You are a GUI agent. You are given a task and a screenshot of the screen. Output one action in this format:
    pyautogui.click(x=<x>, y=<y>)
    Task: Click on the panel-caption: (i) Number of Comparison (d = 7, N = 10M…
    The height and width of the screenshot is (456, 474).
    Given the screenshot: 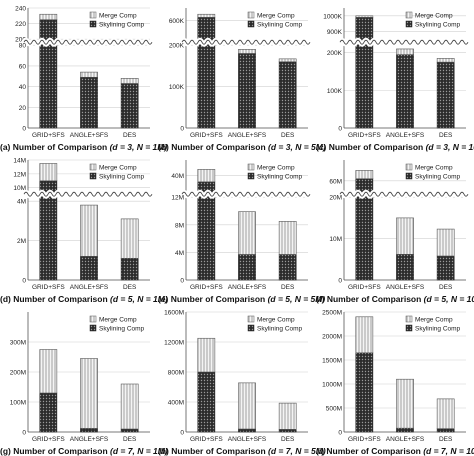 What is the action you would take?
    pyautogui.click(x=395, y=451)
    